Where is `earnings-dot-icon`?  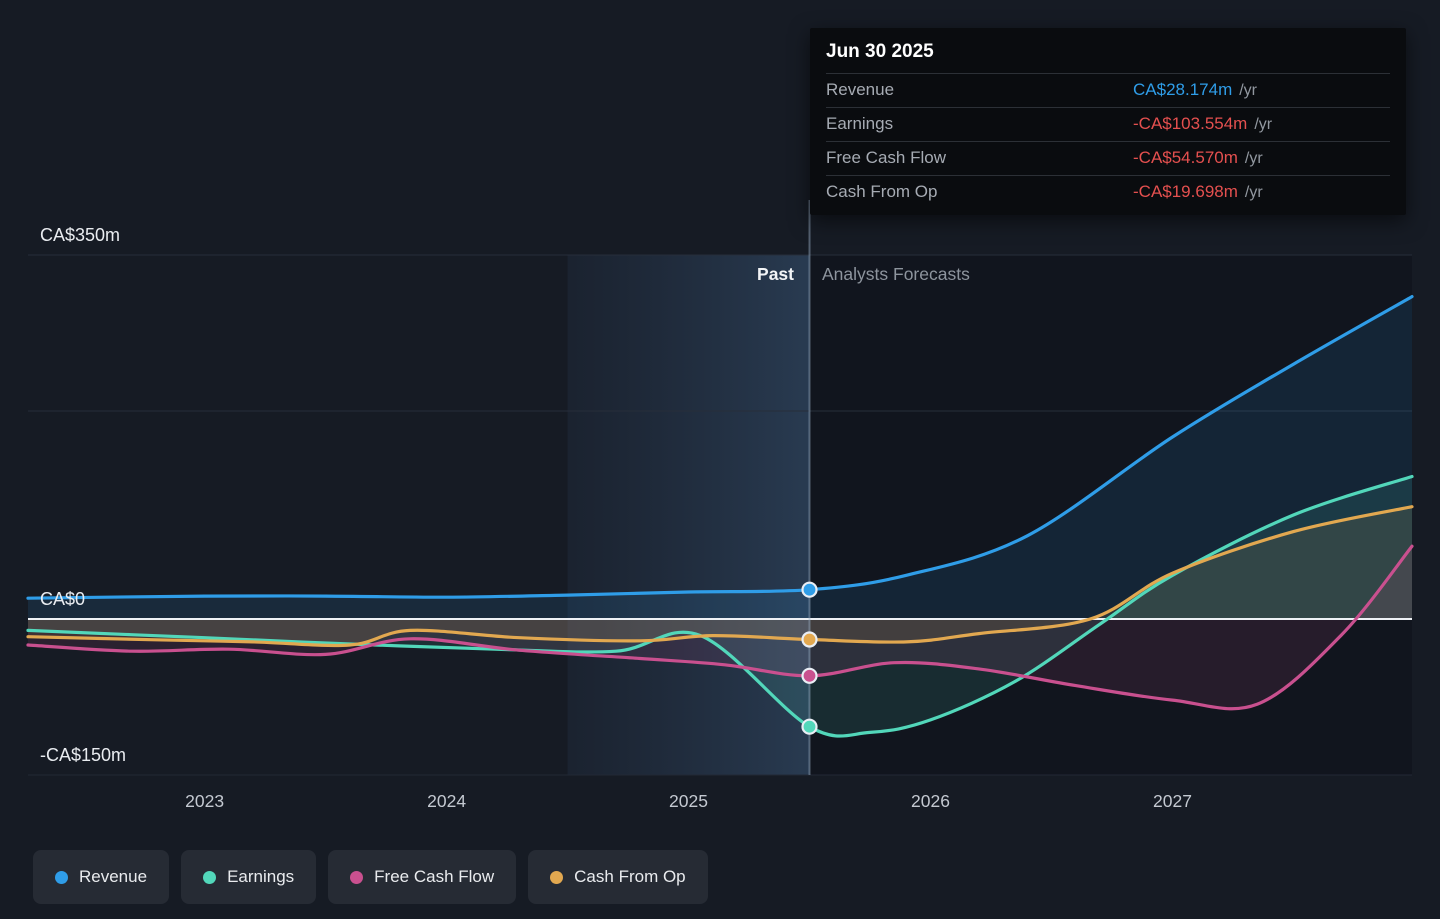
earnings-dot-icon is located at coordinates (210, 877).